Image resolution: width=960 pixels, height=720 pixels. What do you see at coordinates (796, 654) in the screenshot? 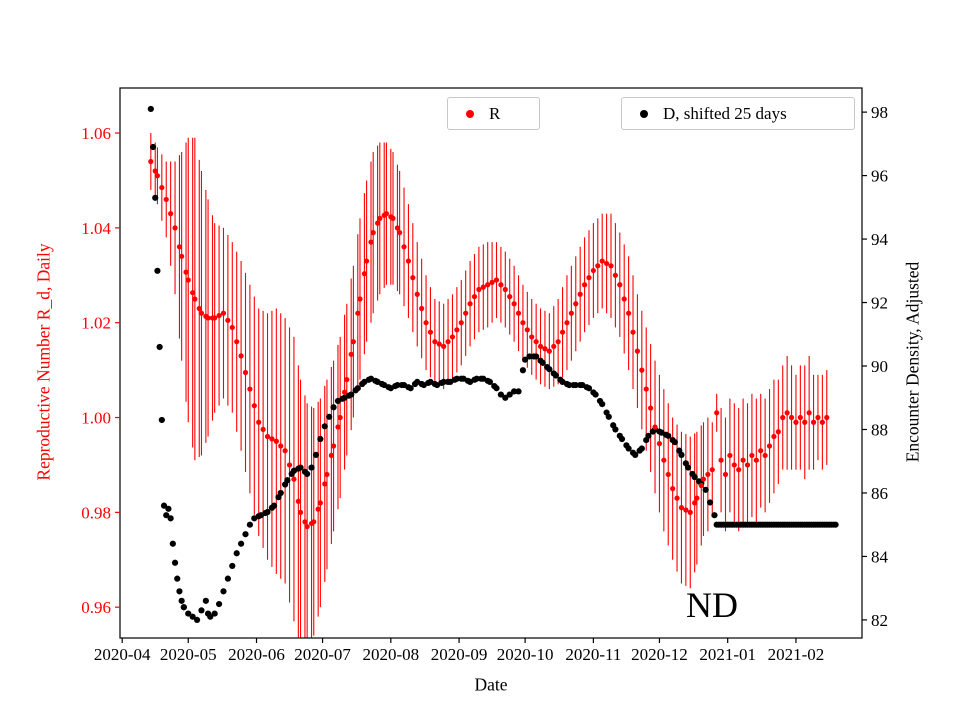
I see `x-tick-label: 2021-02` at bounding box center [796, 654].